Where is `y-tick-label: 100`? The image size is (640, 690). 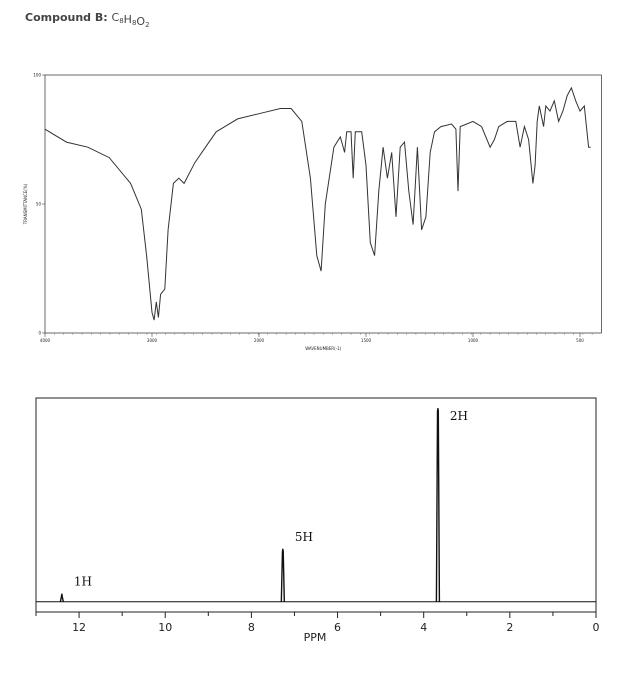 y-tick-label: 100 is located at coordinates (37, 75).